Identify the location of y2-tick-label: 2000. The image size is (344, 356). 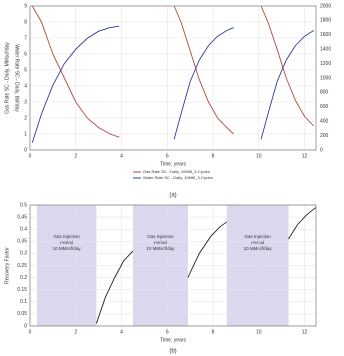
(325, 6).